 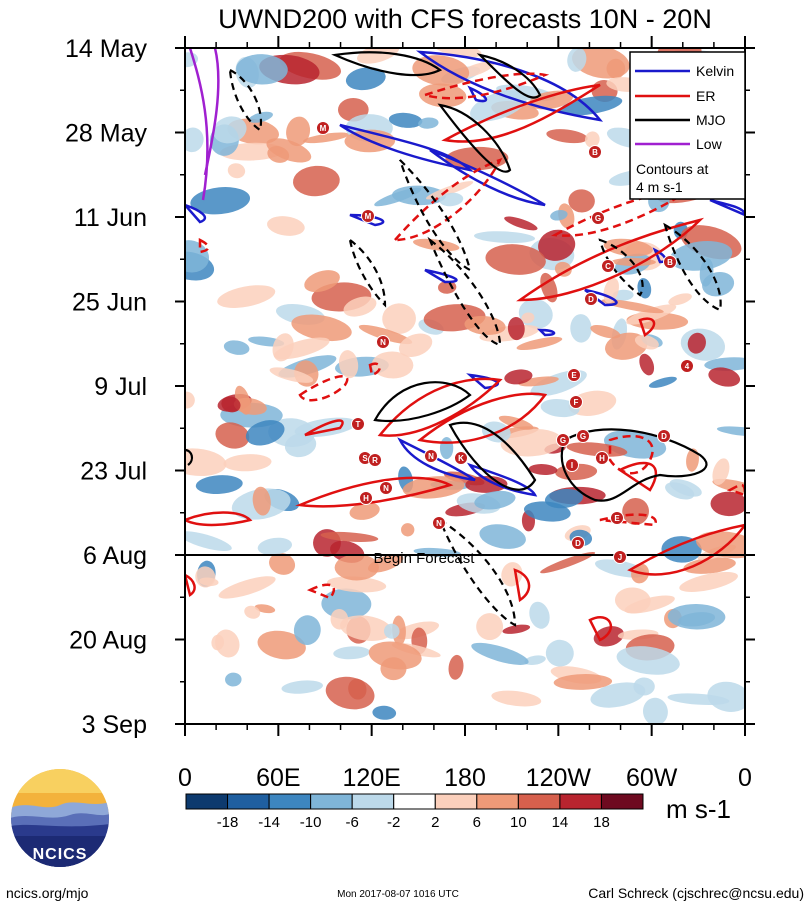 What do you see at coordinates (608, 266) in the screenshot?
I see `storm-marker-label: C` at bounding box center [608, 266].